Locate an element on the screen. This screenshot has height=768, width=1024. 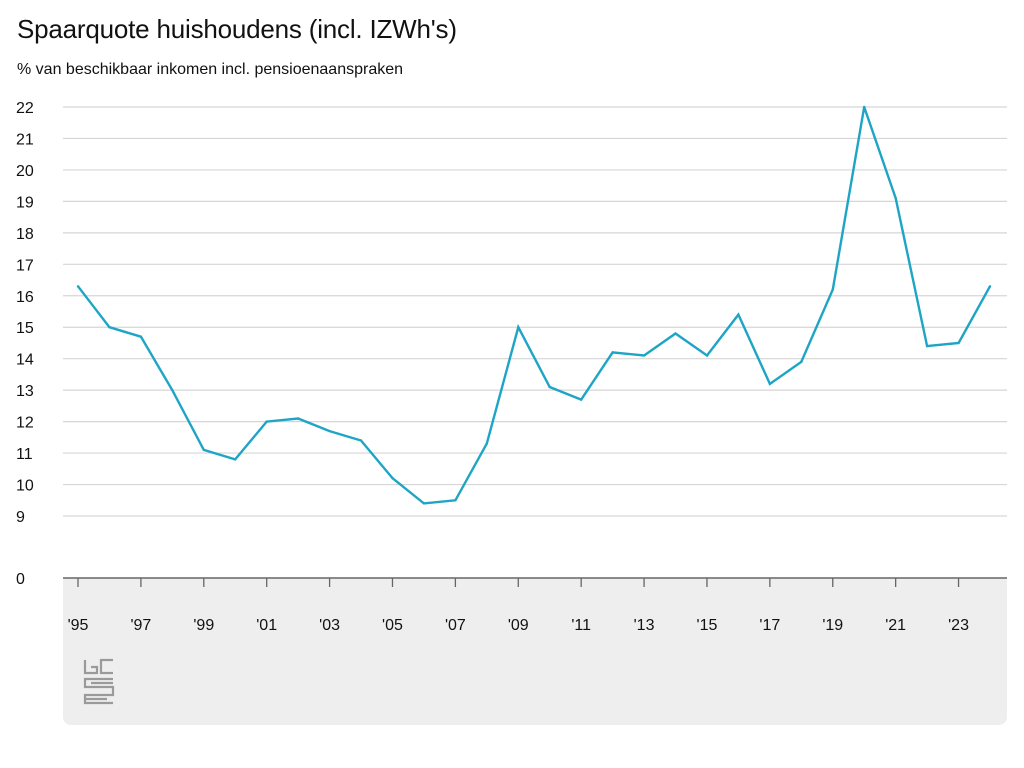
x-tick-label: '99 is located at coordinates (203, 625).